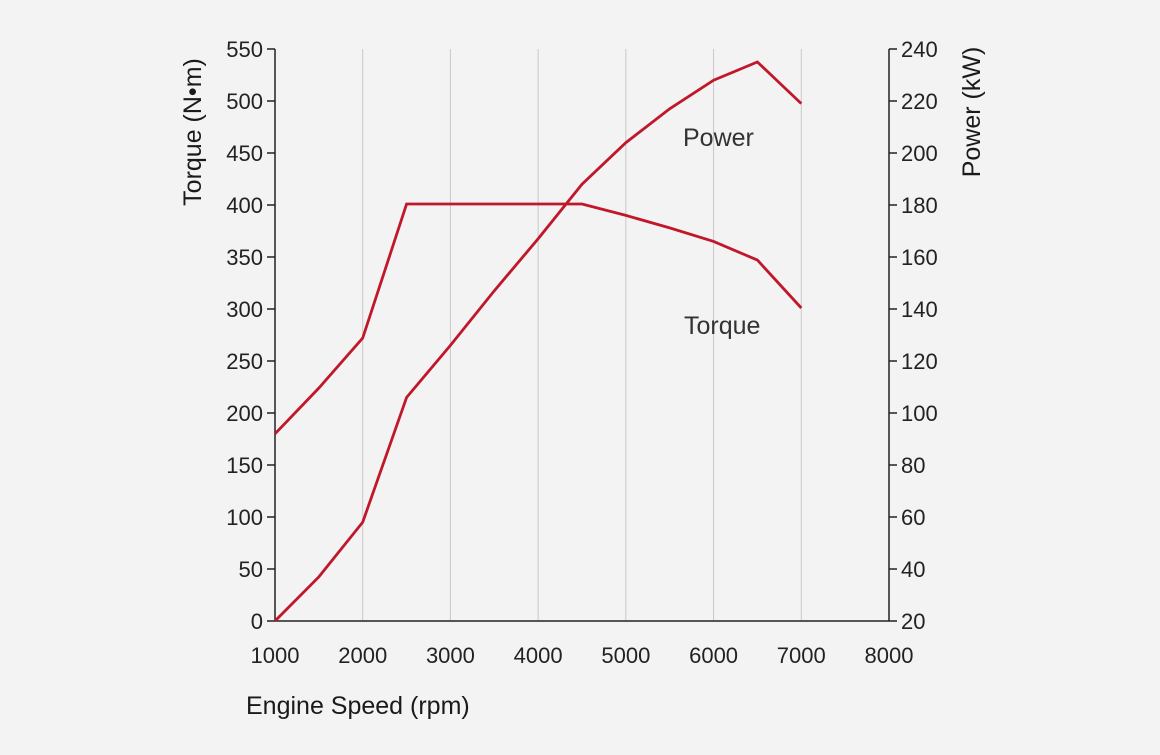  Describe the element at coordinates (362, 655) in the screenshot. I see `x-tick-label-2000: 2000` at that location.